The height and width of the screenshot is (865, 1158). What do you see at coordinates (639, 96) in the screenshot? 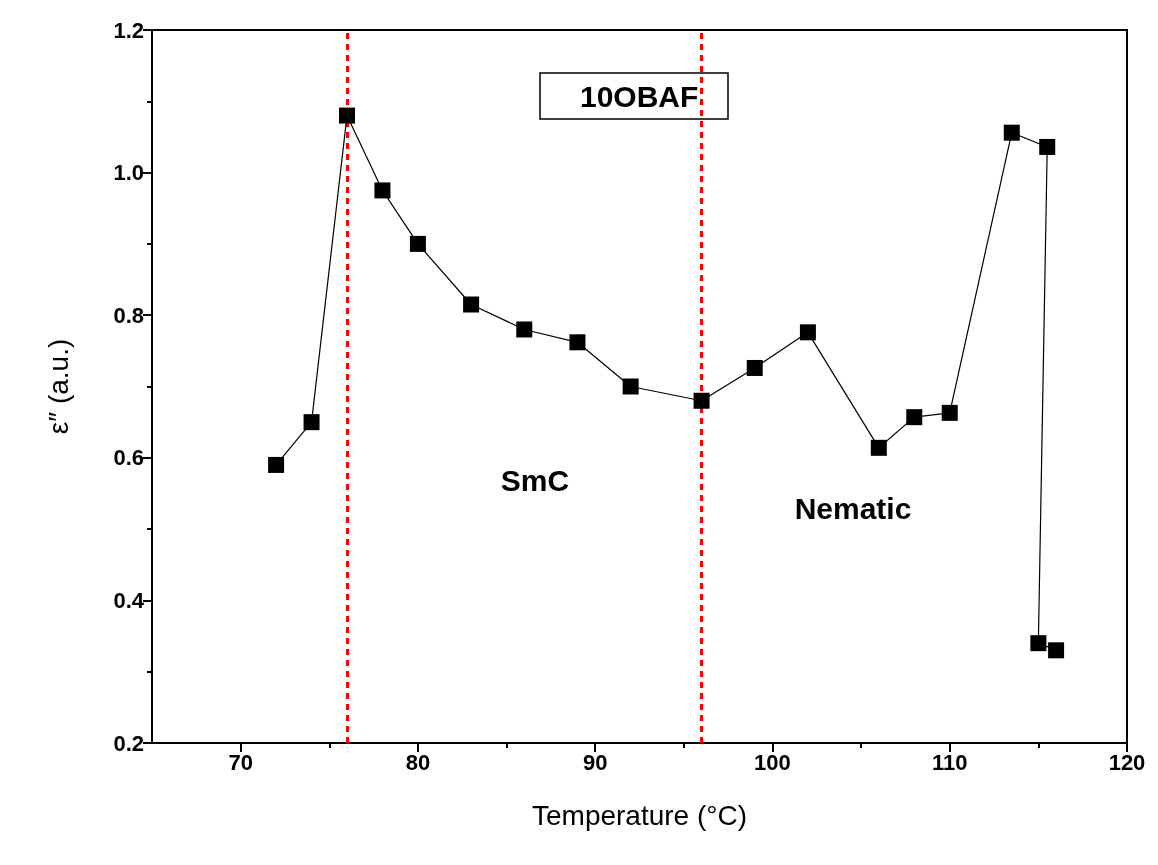
I see `text: 10OBAF` at bounding box center [639, 96].